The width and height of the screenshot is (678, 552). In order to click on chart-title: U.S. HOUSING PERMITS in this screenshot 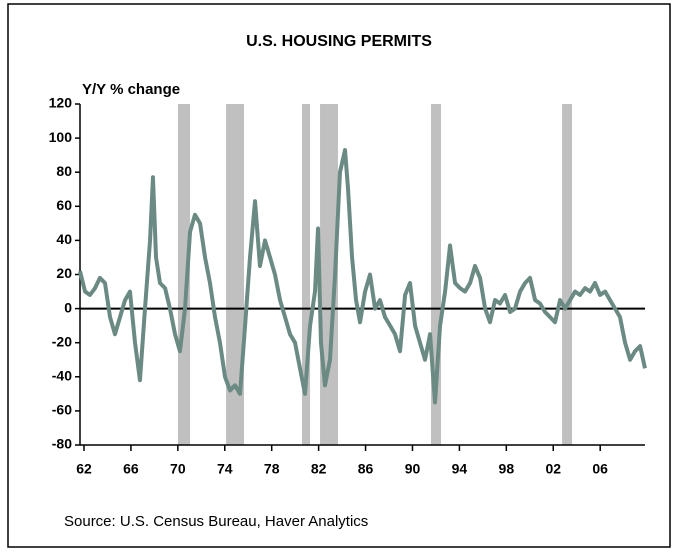, I will do `click(339, 41)`.